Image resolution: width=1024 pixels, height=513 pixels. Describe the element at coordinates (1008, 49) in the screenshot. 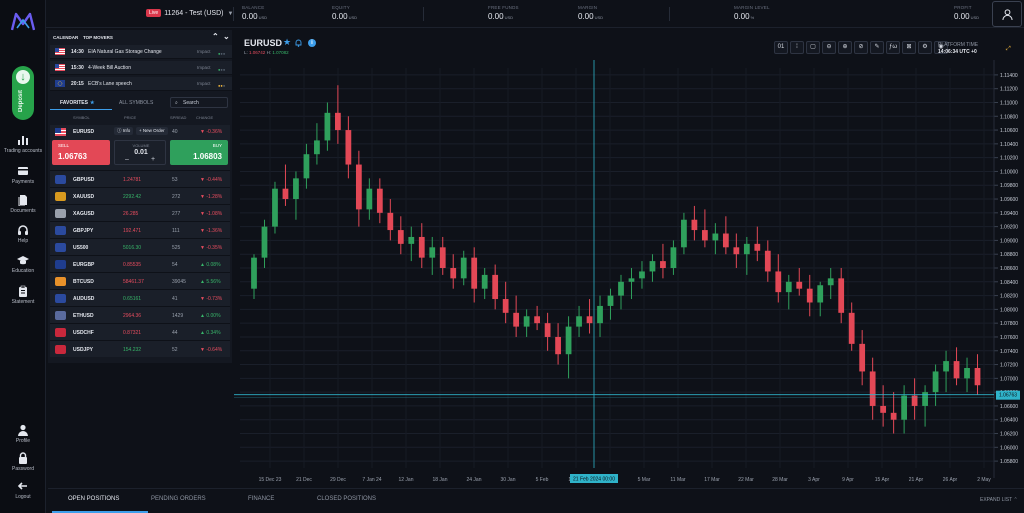

I see `expand-icon: ⤢` at that location.